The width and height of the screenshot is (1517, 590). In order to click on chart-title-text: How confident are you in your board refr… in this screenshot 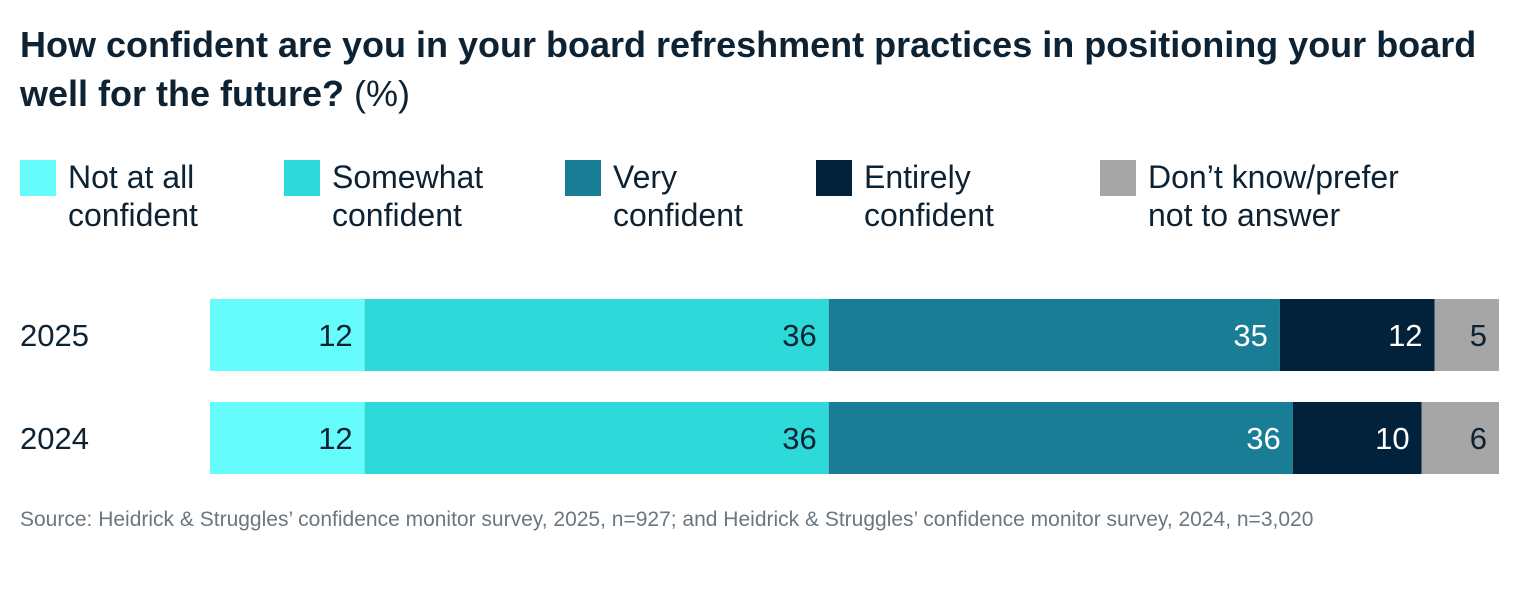, I will do `click(748, 69)`.